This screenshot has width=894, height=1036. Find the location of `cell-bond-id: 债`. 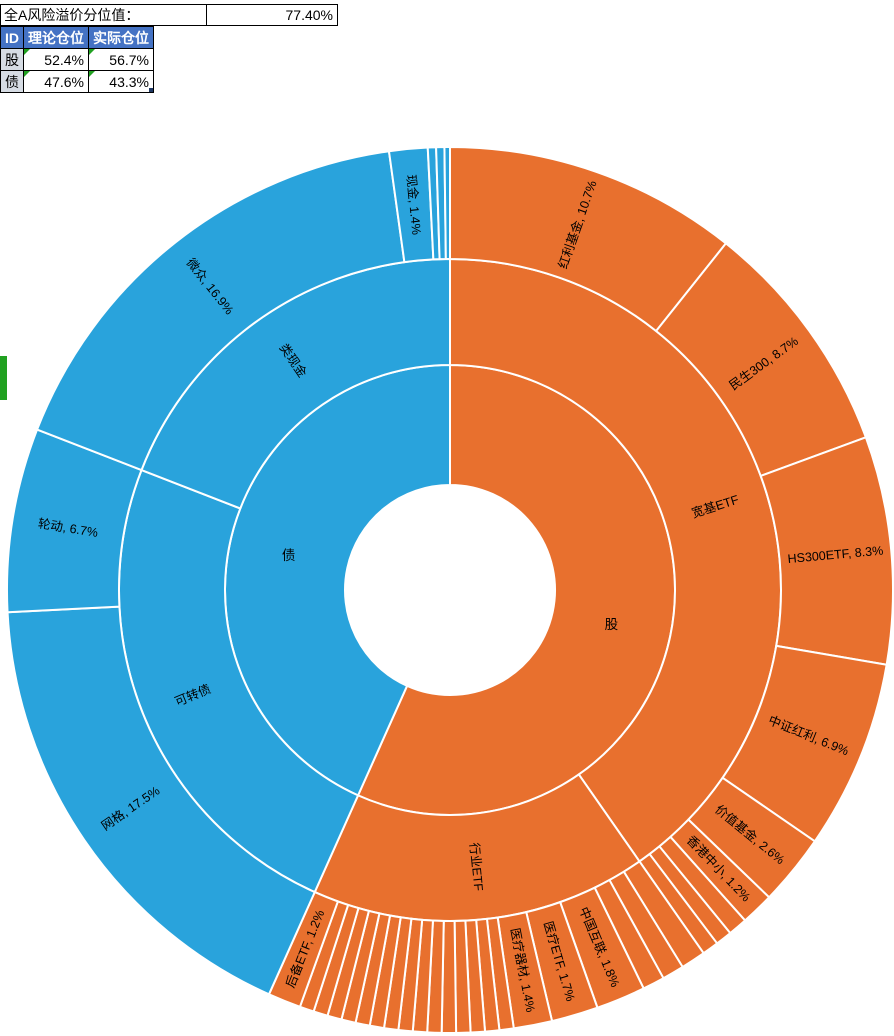

cell-bond-id: 债 is located at coordinates (12, 81).